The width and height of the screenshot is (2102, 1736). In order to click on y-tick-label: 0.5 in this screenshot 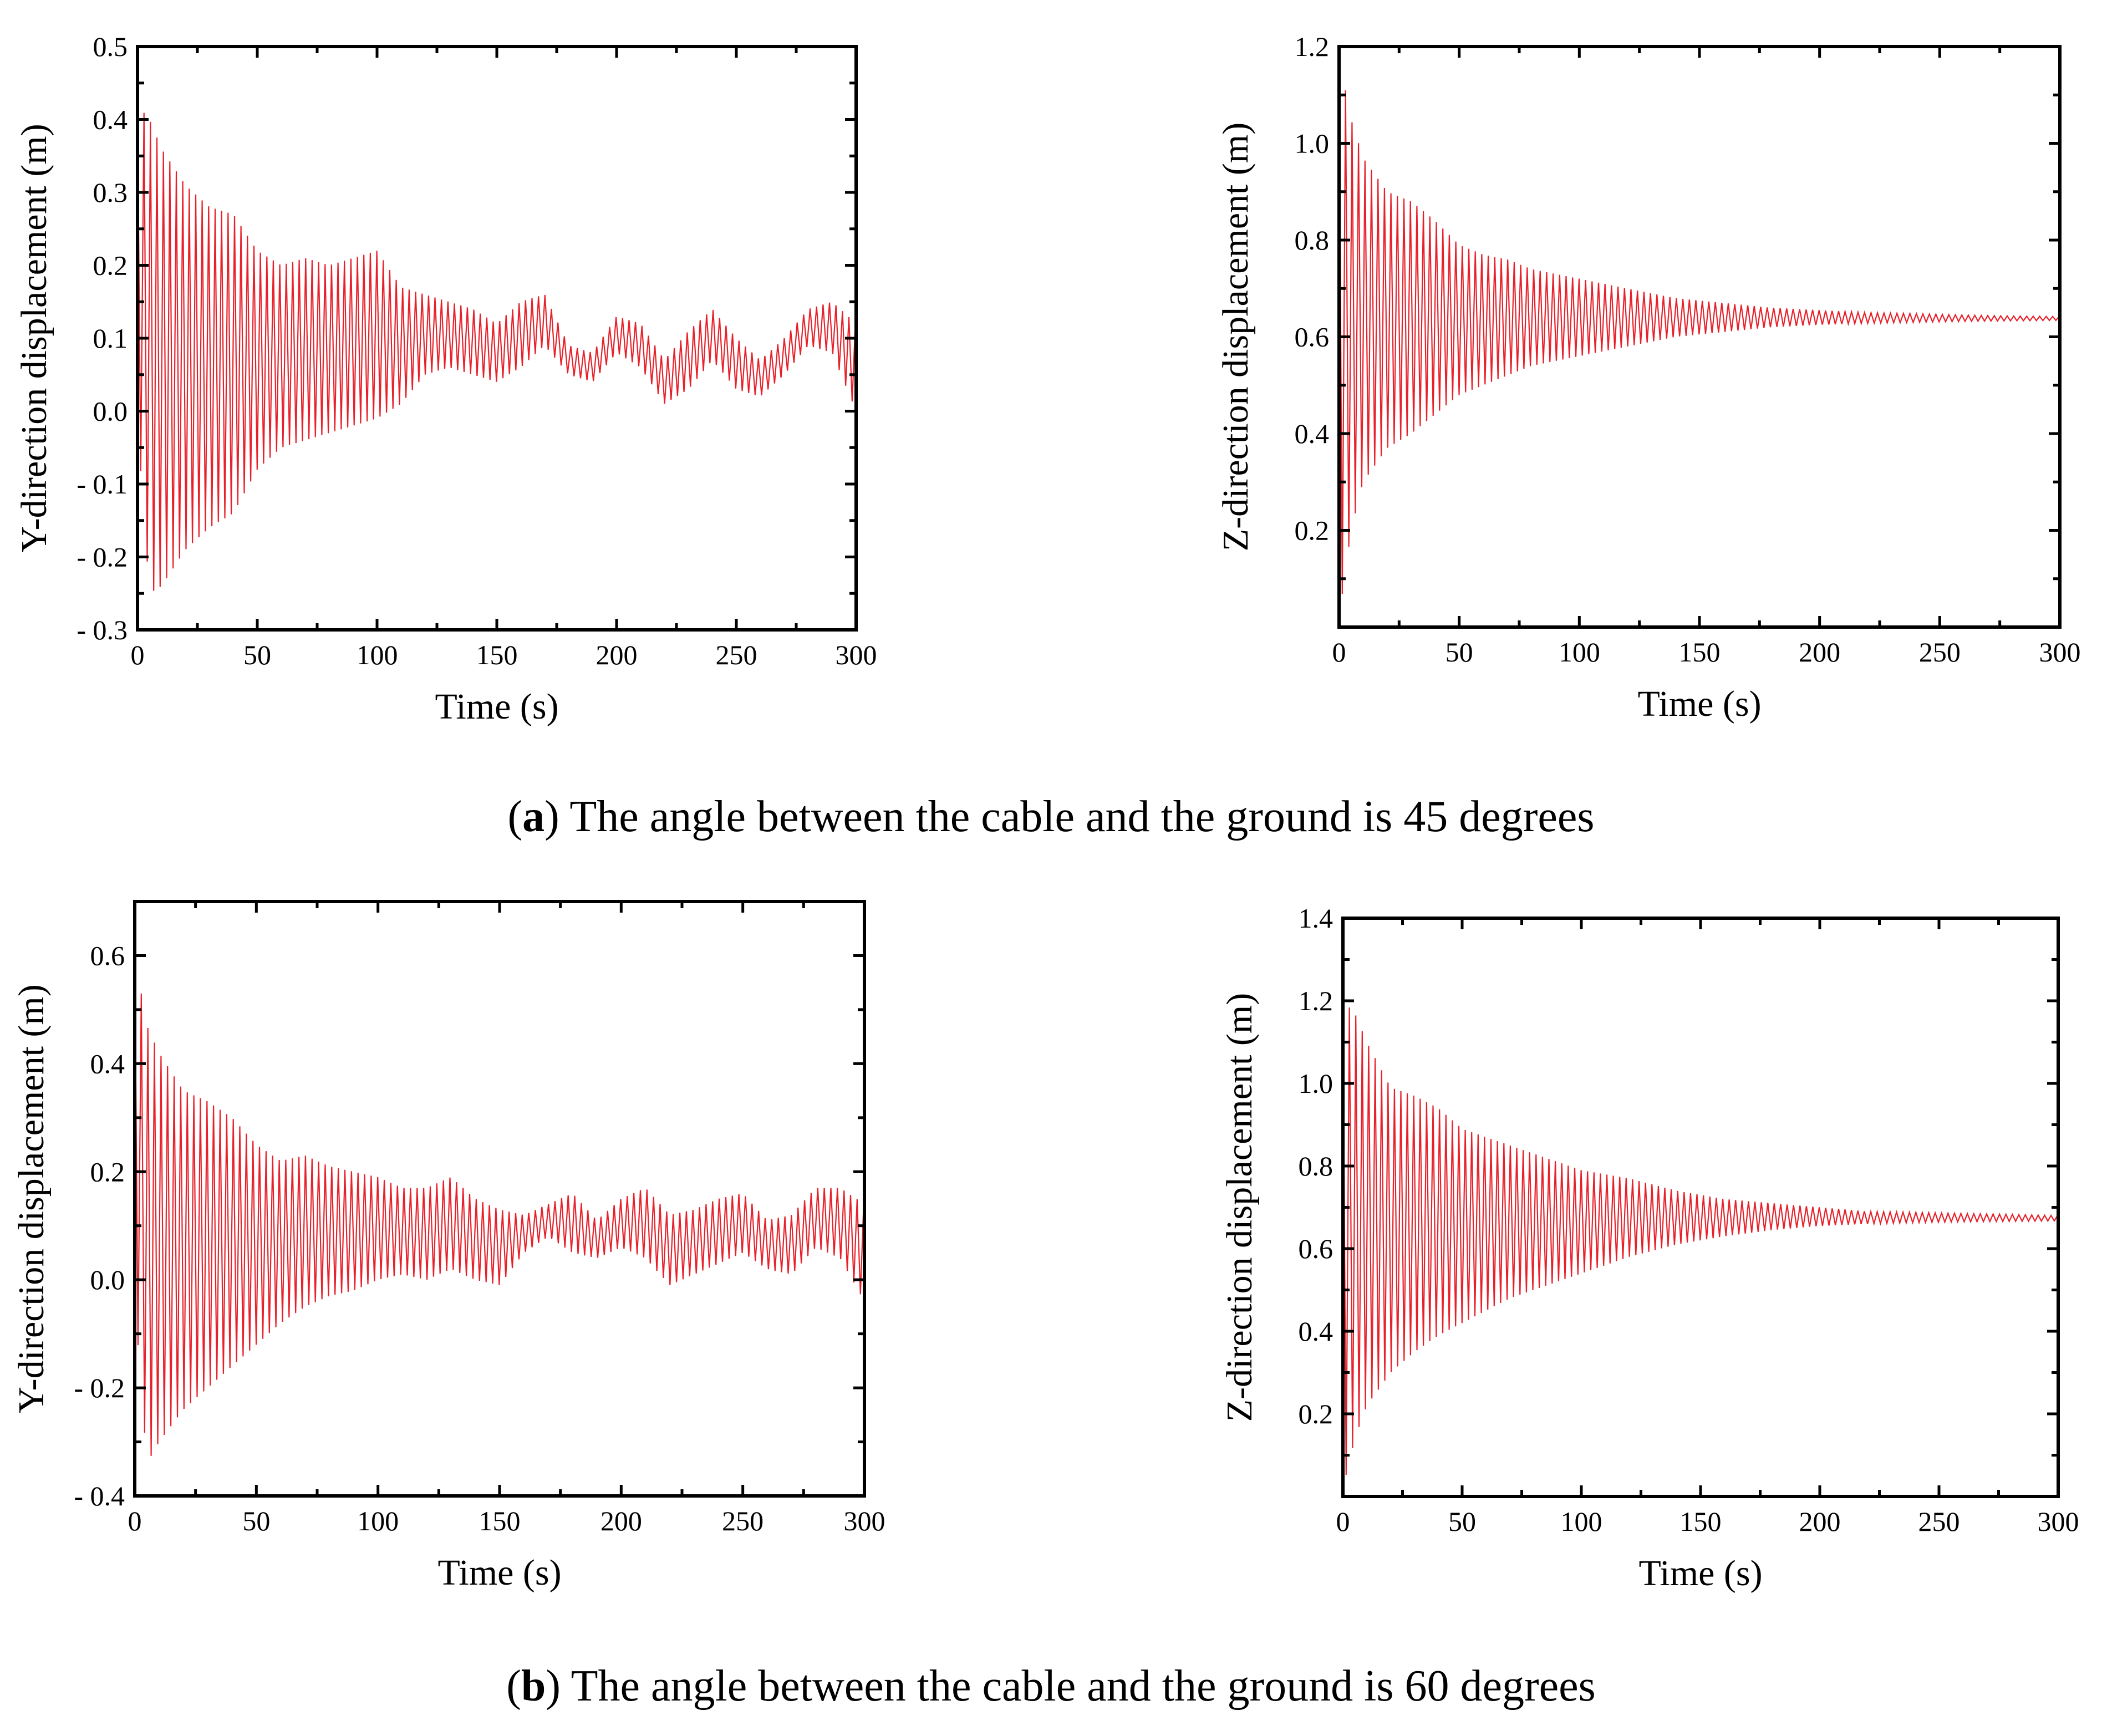, I will do `click(110, 47)`.